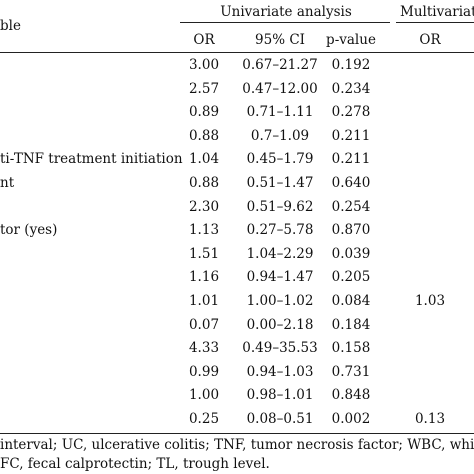  Describe the element at coordinates (204, 325) in the screenshot. I see `cell-or: 0.07` at that location.